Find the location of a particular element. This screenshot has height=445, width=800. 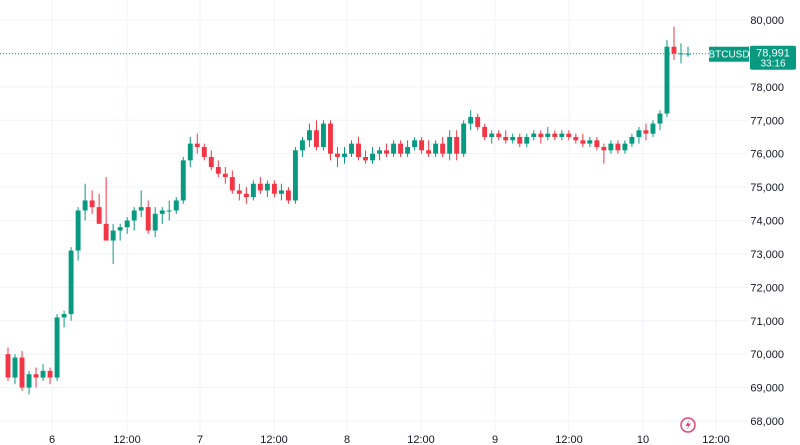

price-tick-label: 72,000 is located at coordinates (767, 288).